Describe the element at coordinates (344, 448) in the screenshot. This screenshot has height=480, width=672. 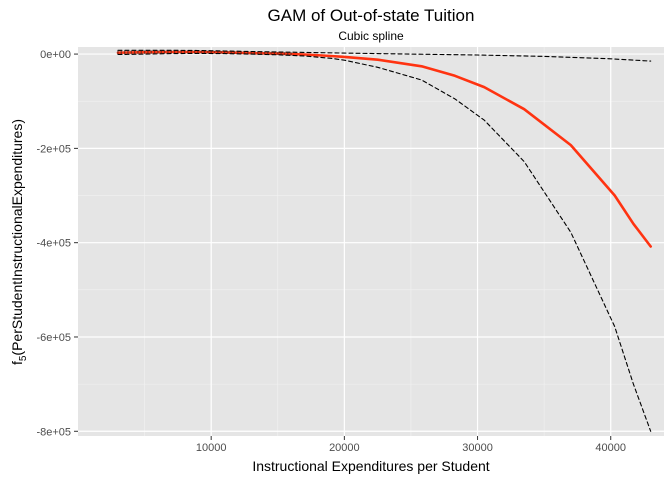
I see `x-tick-label: 20000` at that location.